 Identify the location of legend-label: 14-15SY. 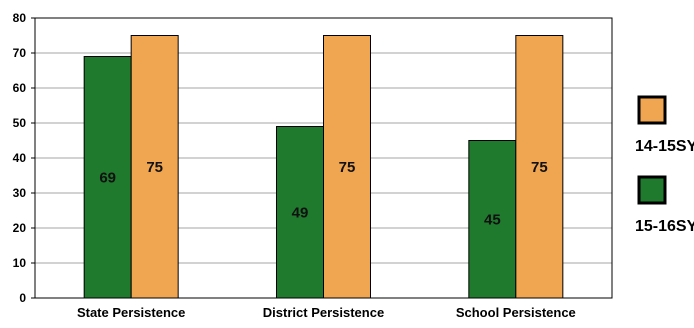
(664, 146).